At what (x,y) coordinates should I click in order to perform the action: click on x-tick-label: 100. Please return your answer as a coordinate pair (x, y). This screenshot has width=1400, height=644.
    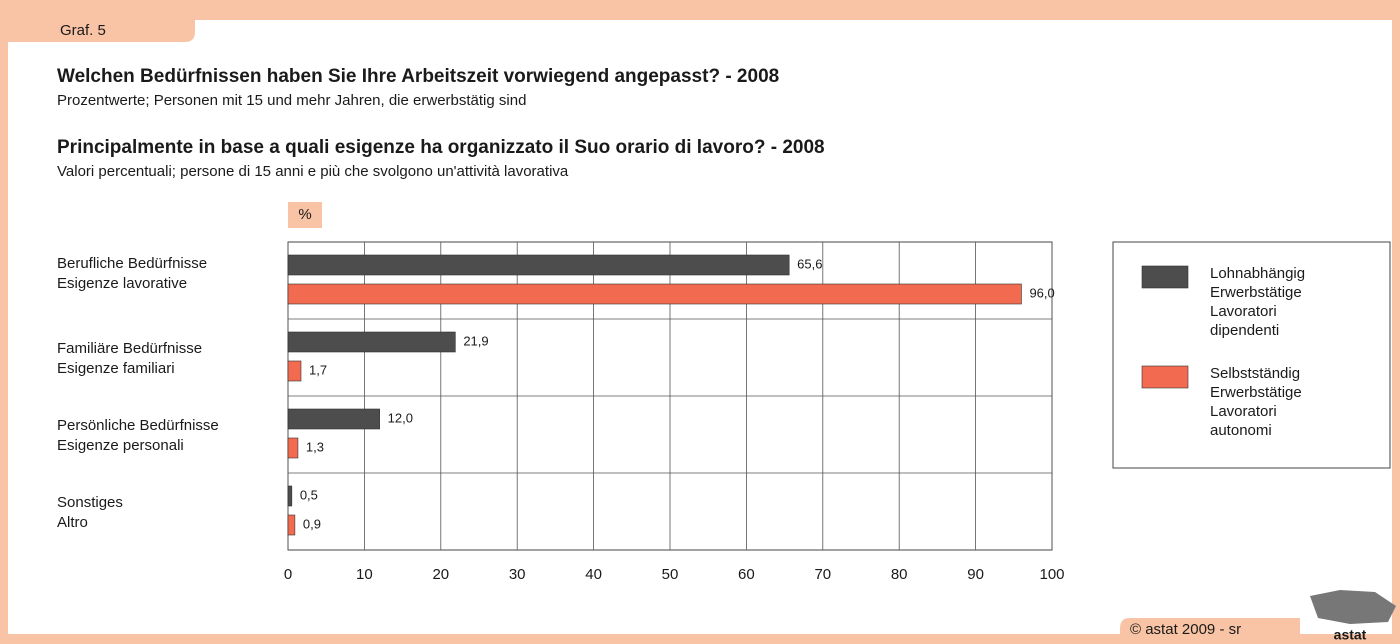
    Looking at the image, I should click on (1051, 574).